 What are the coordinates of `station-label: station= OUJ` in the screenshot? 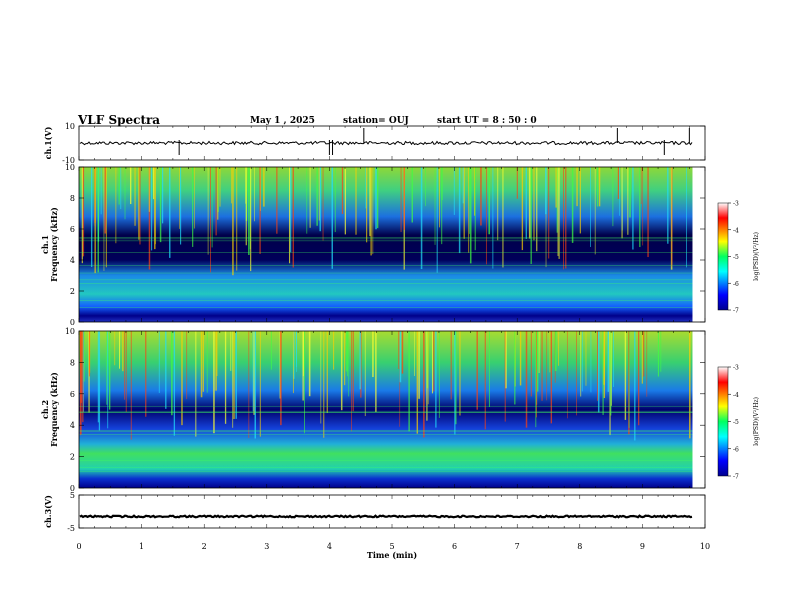 It's located at (376, 121).